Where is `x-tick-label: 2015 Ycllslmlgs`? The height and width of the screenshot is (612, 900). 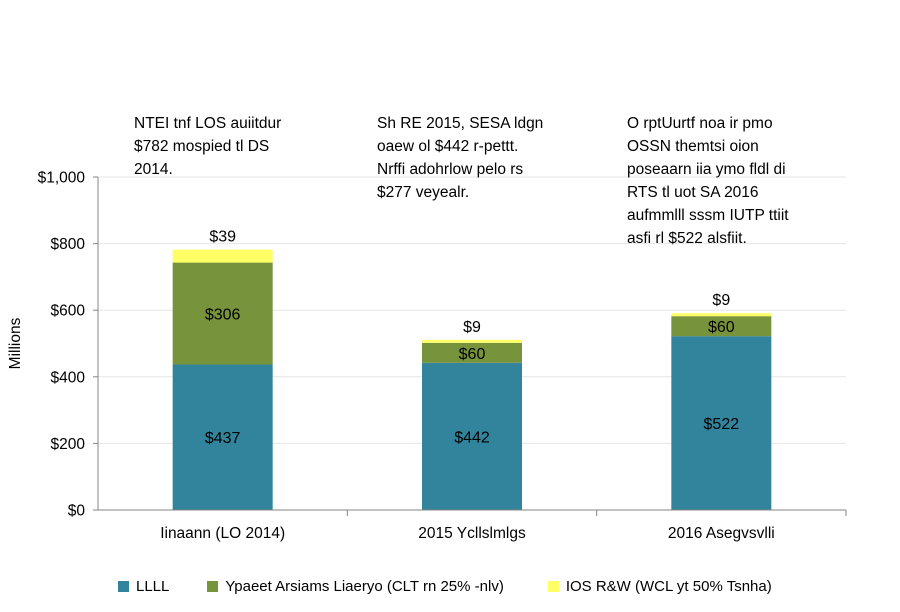
x-tick-label: 2015 Ycllslmlgs is located at coordinates (472, 533).